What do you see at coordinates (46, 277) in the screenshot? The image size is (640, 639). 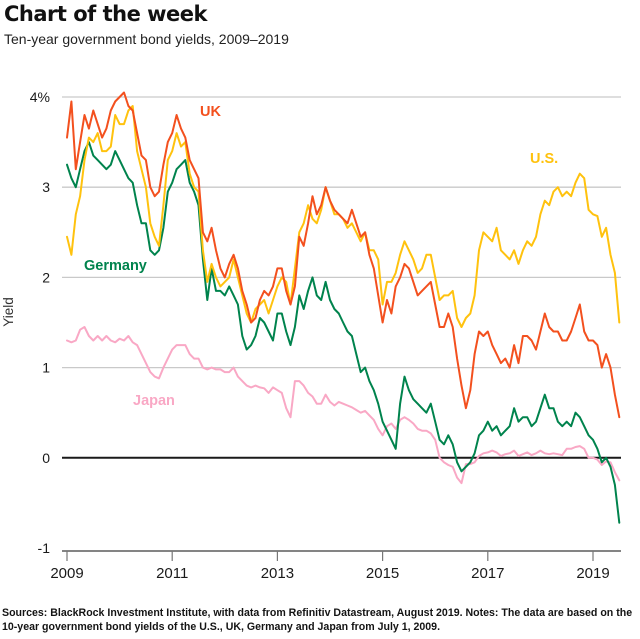 I see `y-tick-label: 2` at bounding box center [46, 277].